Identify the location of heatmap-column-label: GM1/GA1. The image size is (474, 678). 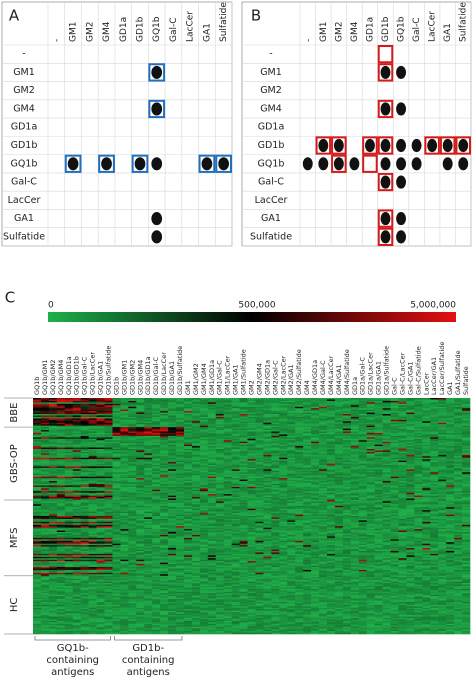
(236, 379).